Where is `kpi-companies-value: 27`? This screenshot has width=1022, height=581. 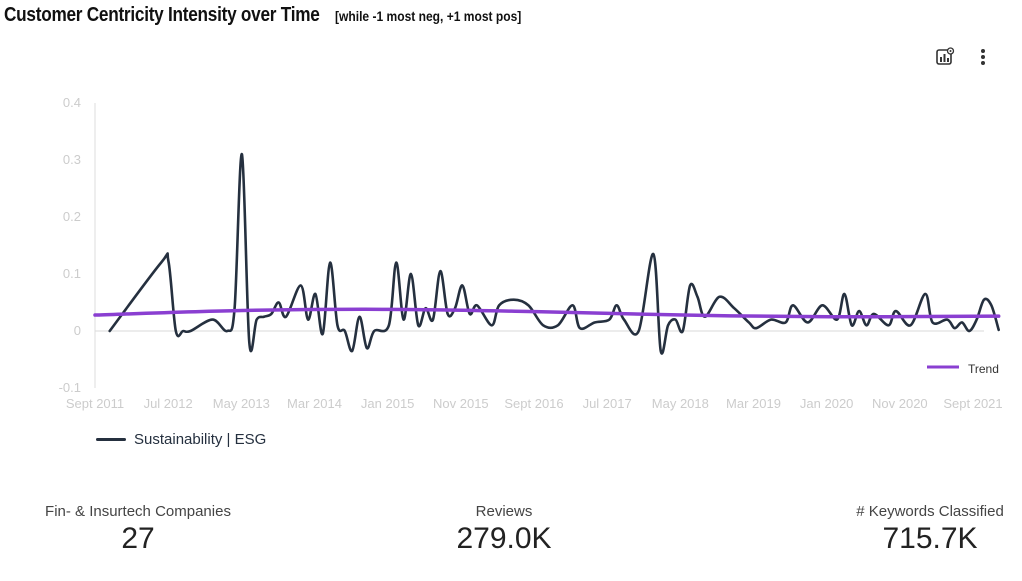
kpi-companies-value: 27 is located at coordinates (138, 538).